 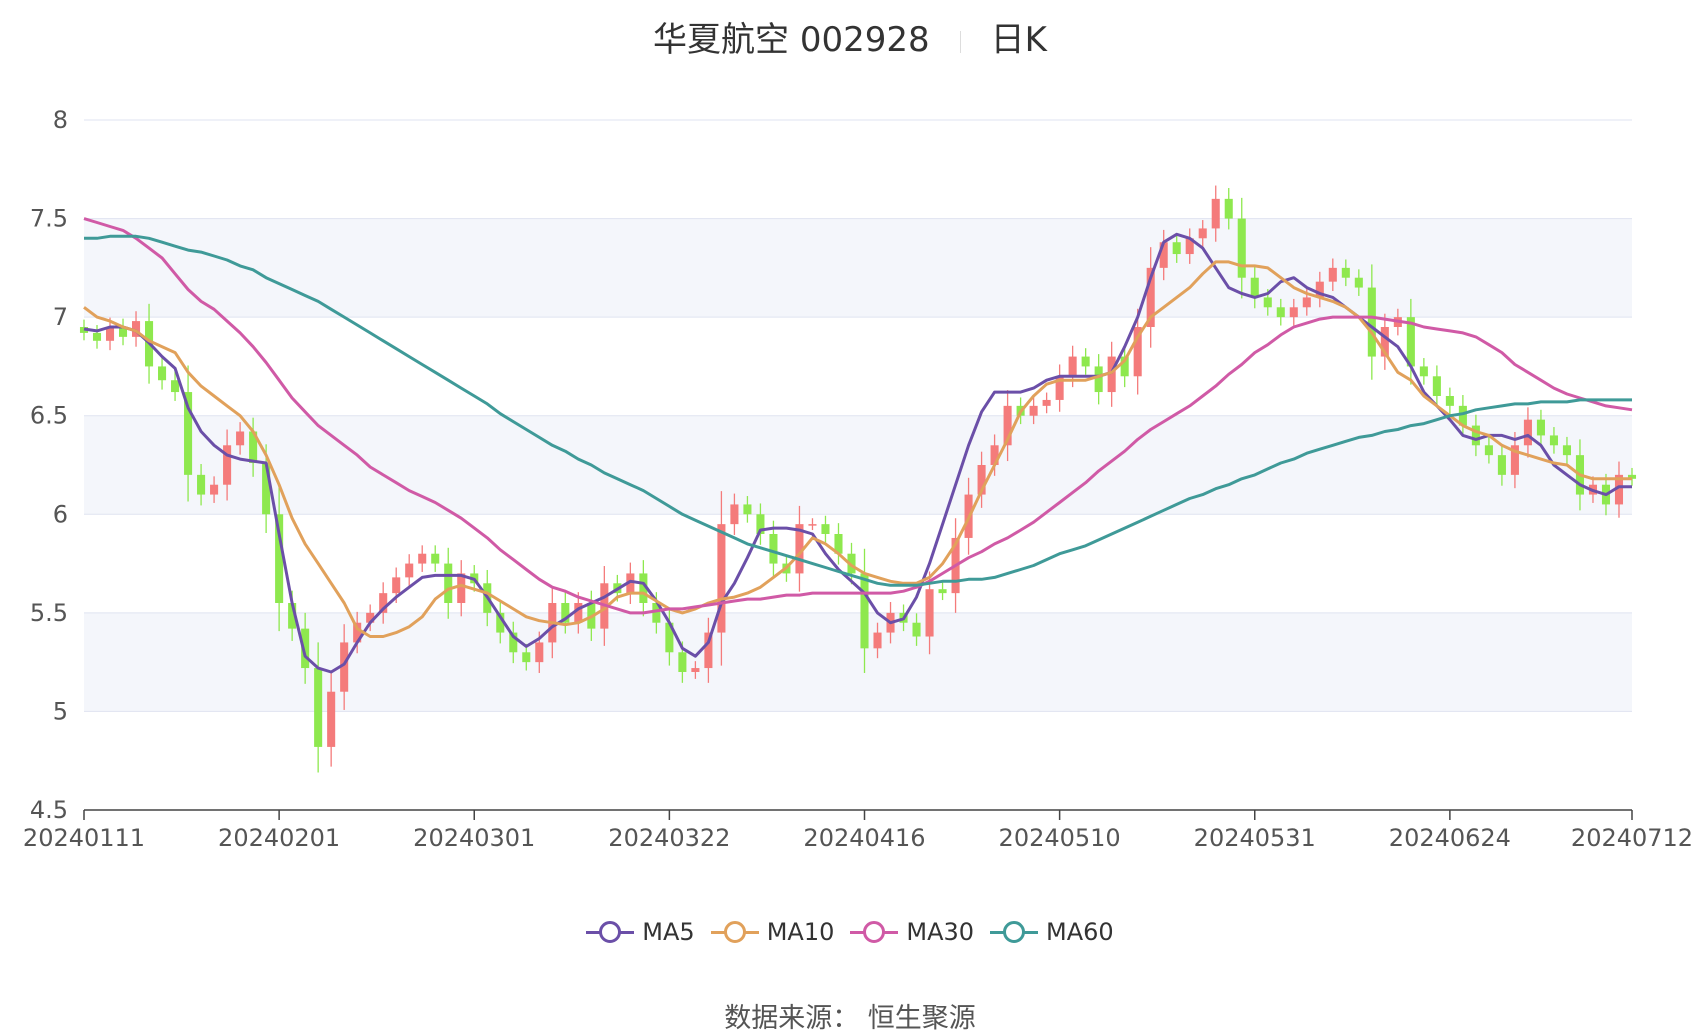 What do you see at coordinates (60, 514) in the screenshot?
I see `y-tick-label: 6` at bounding box center [60, 514].